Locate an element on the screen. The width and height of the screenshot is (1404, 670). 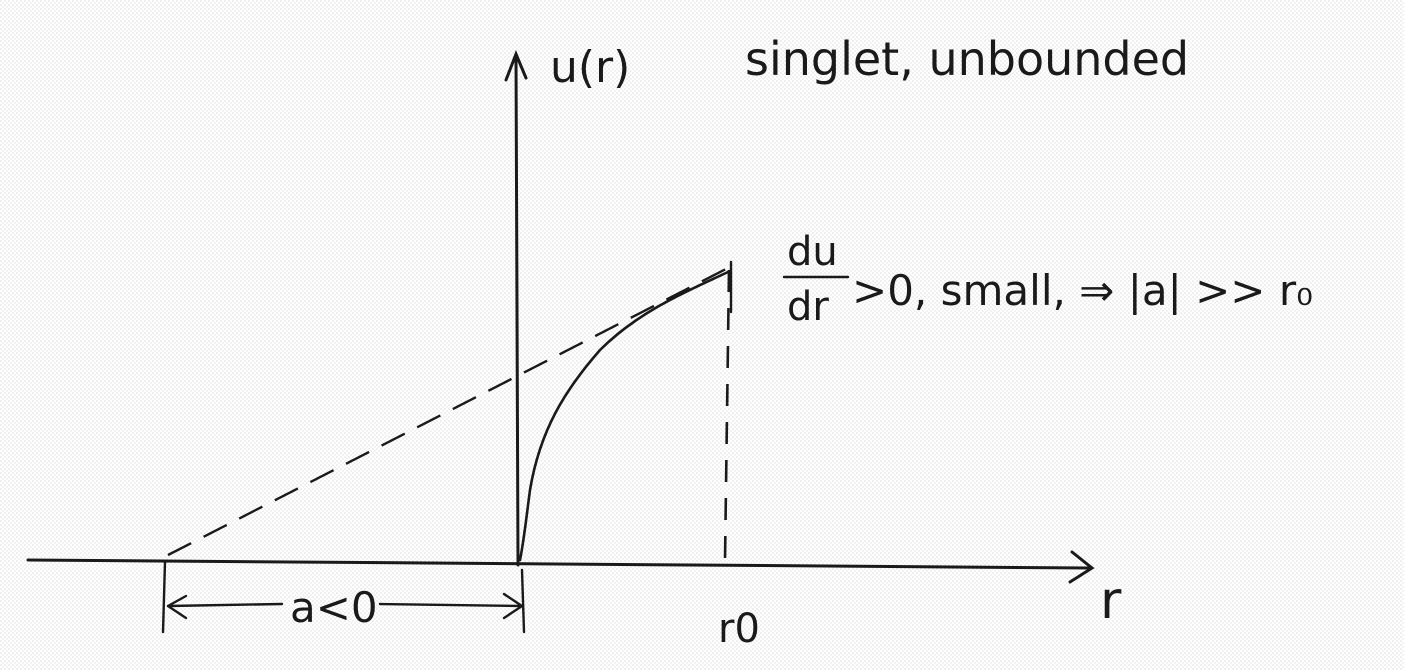
derivative-numerator: du is located at coordinates (812, 252).